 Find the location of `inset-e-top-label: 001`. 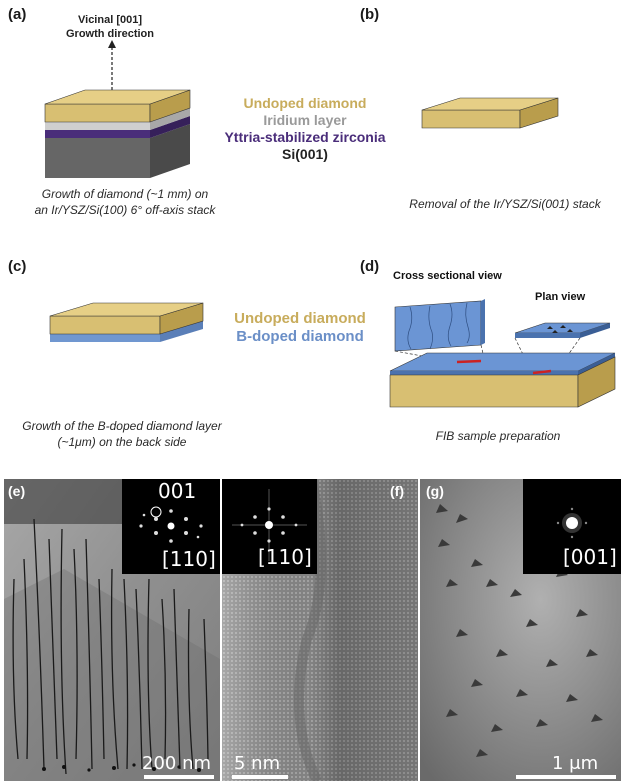

inset-e-top-label: 001 is located at coordinates (177, 491).